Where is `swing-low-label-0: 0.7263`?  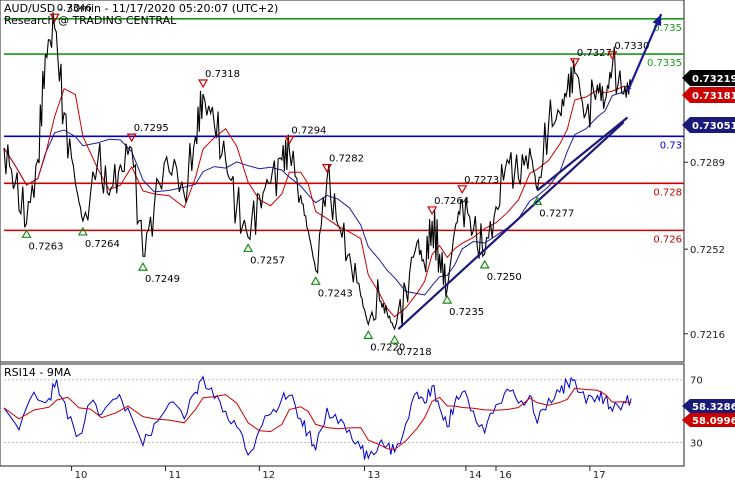
swing-low-label-0: 0.7263 is located at coordinates (46, 246).